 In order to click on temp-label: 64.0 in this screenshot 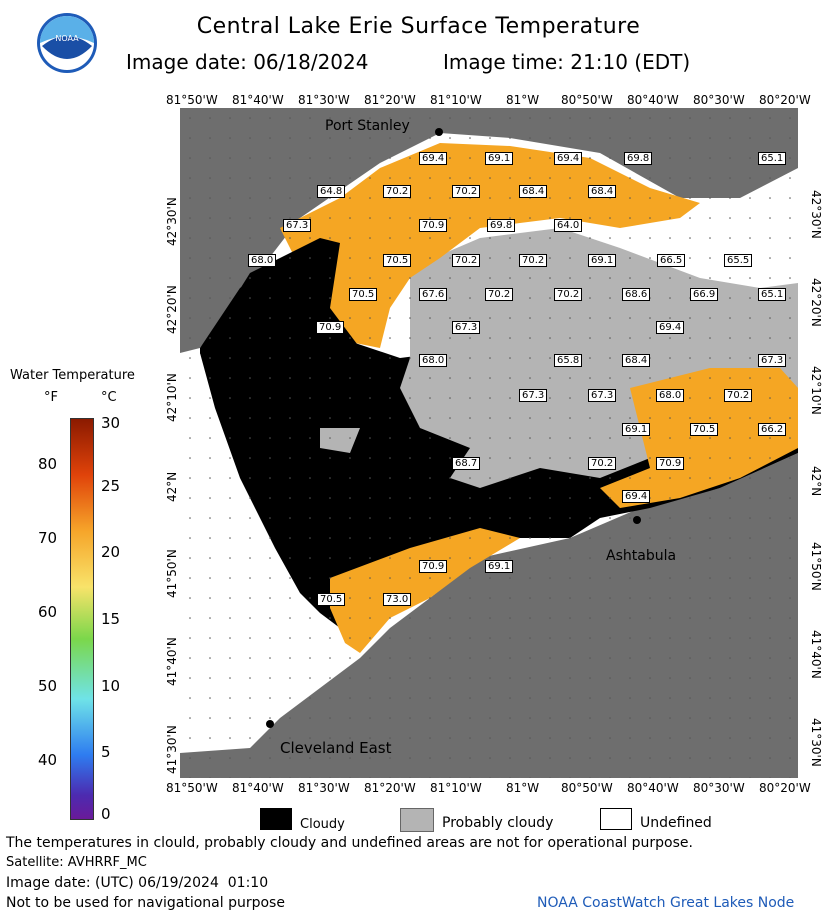, I will do `click(568, 225)`.